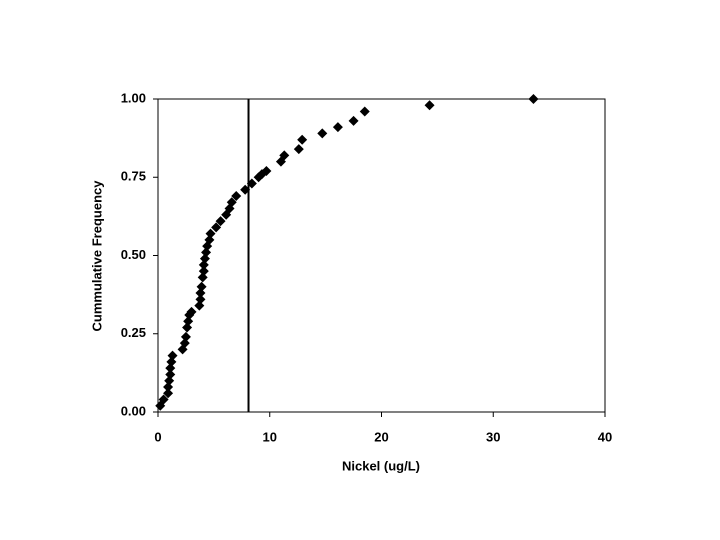 This screenshot has height=540, width=720. What do you see at coordinates (270, 436) in the screenshot?
I see `x-tick-label: 10` at bounding box center [270, 436].